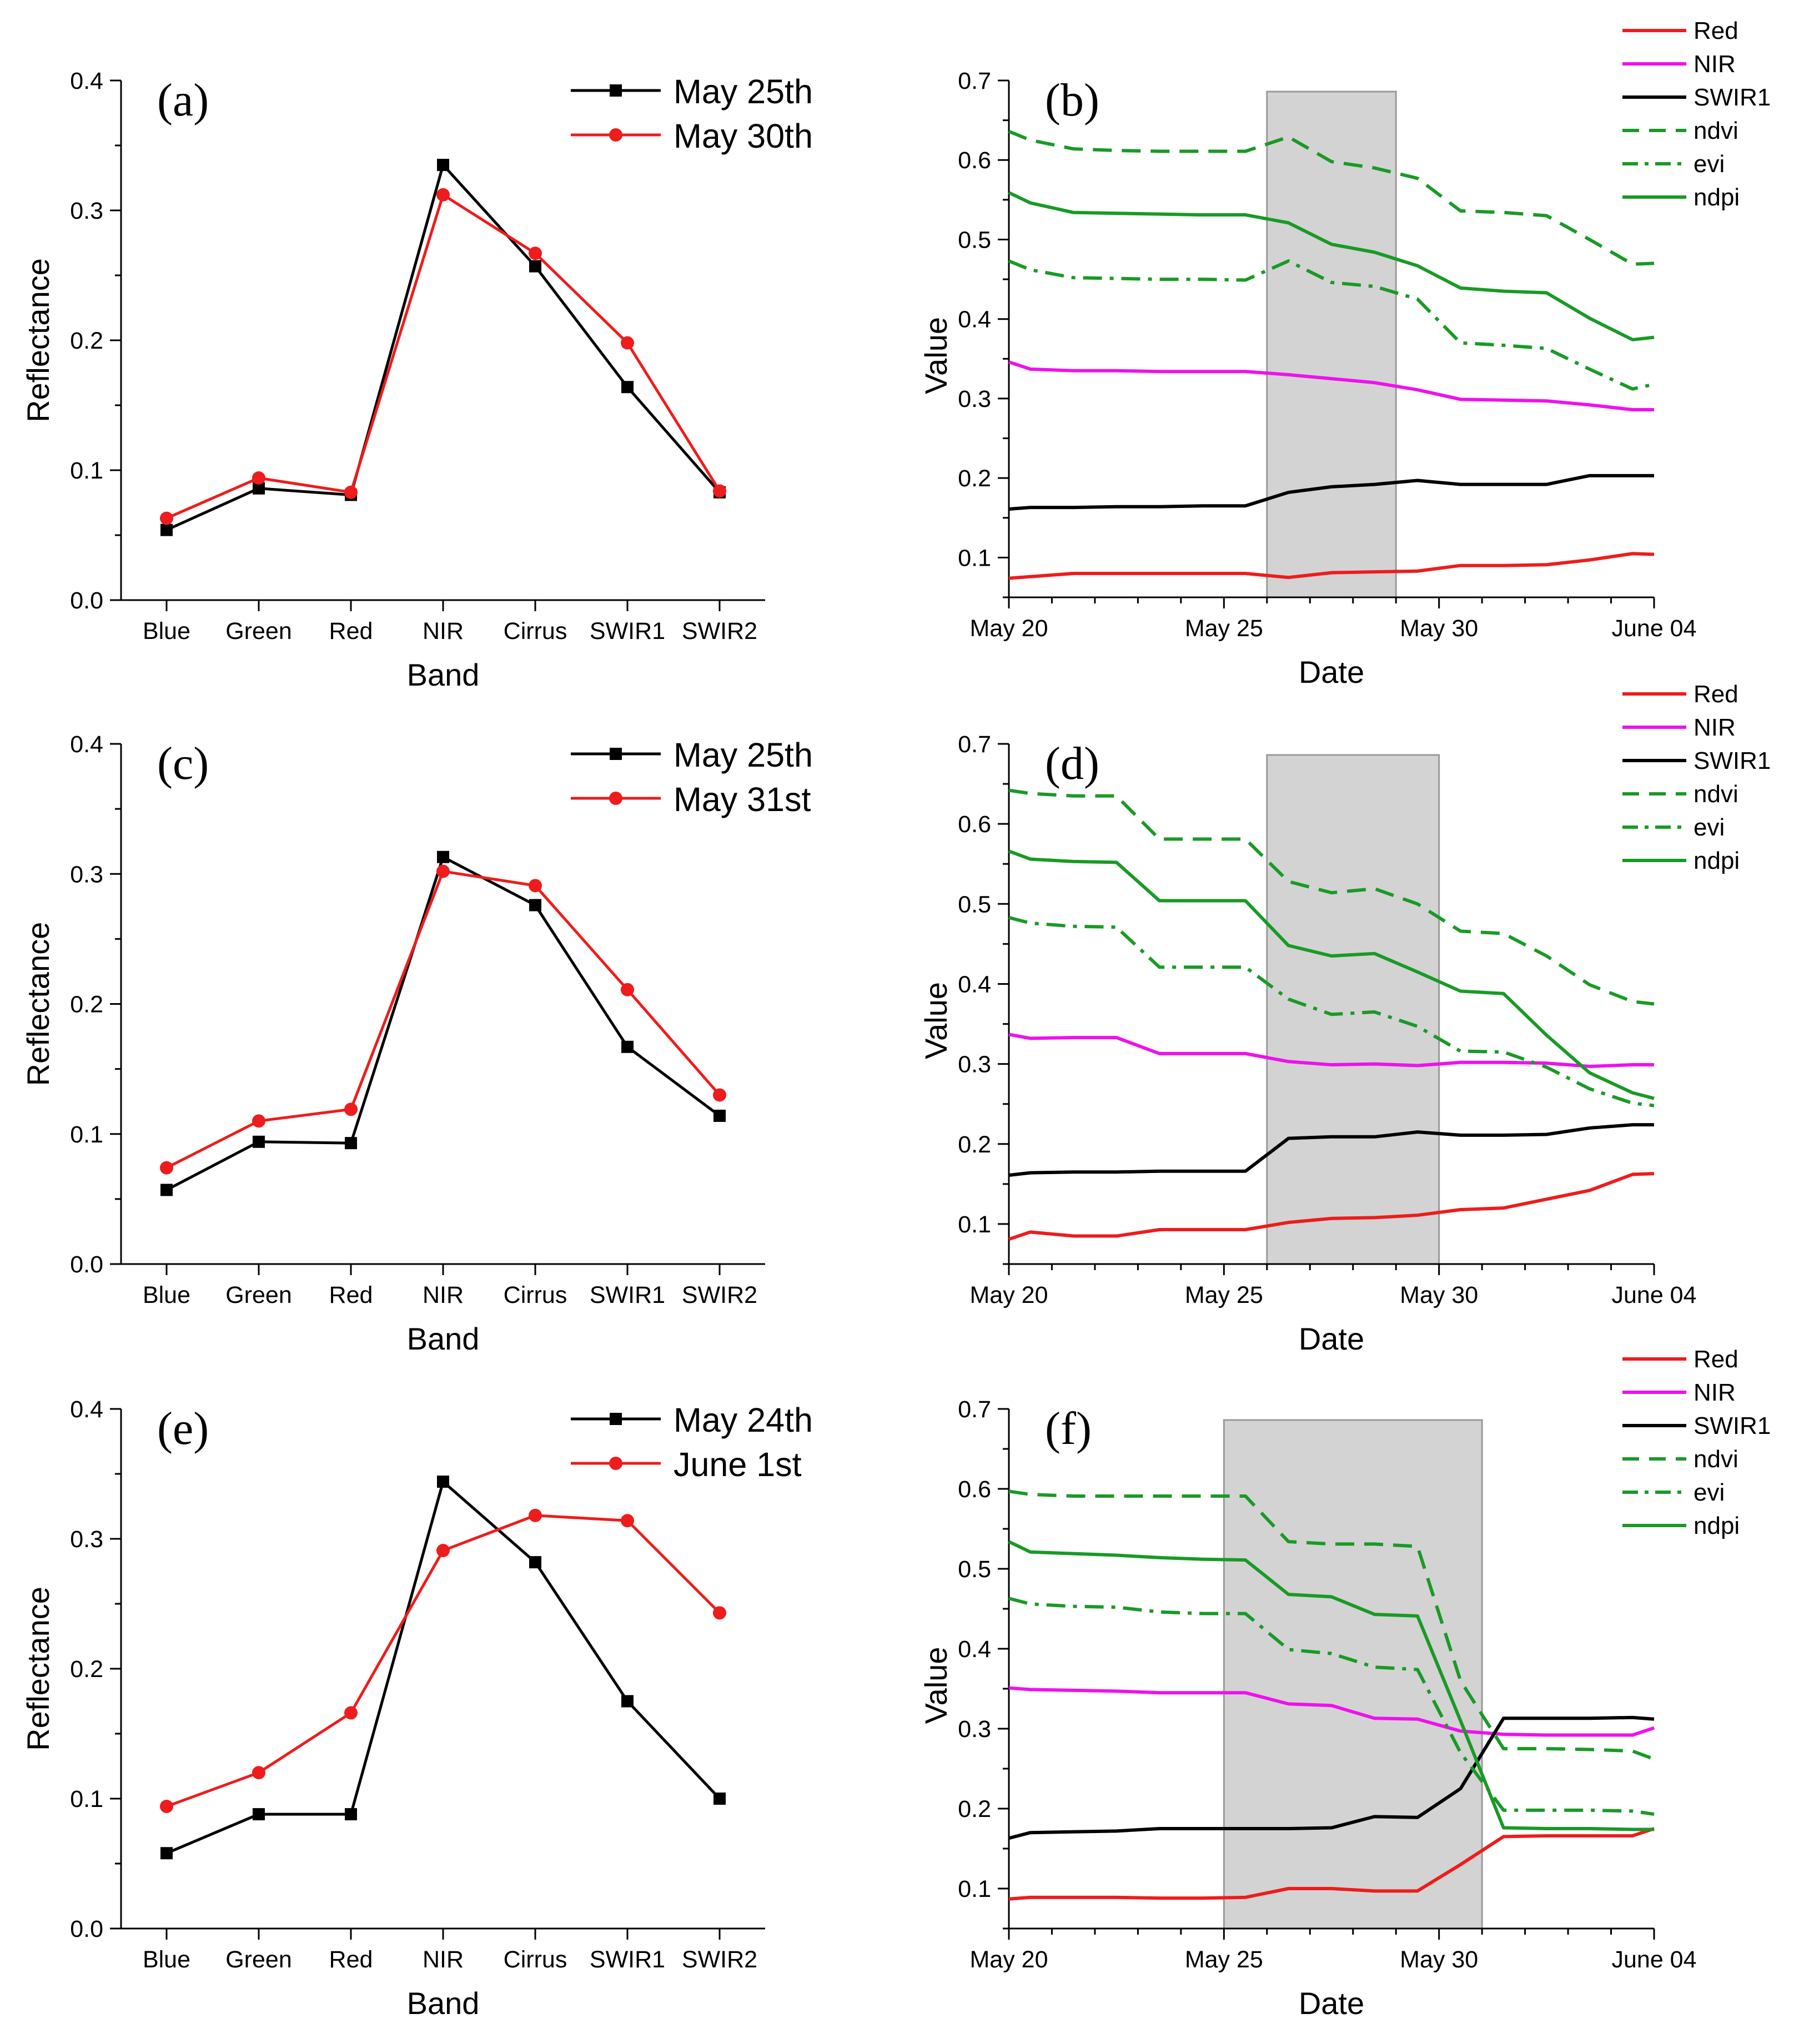 The width and height of the screenshot is (1794, 2044). What do you see at coordinates (1716, 30) in the screenshot?
I see `panel-b-legend-label: Red` at bounding box center [1716, 30].